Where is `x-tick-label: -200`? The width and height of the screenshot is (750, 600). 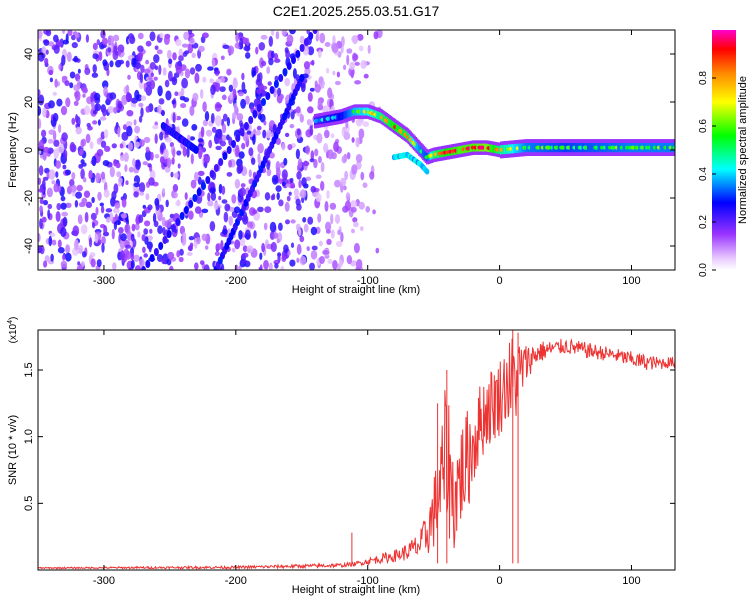
x-tick-label: -200 is located at coordinates (236, 281).